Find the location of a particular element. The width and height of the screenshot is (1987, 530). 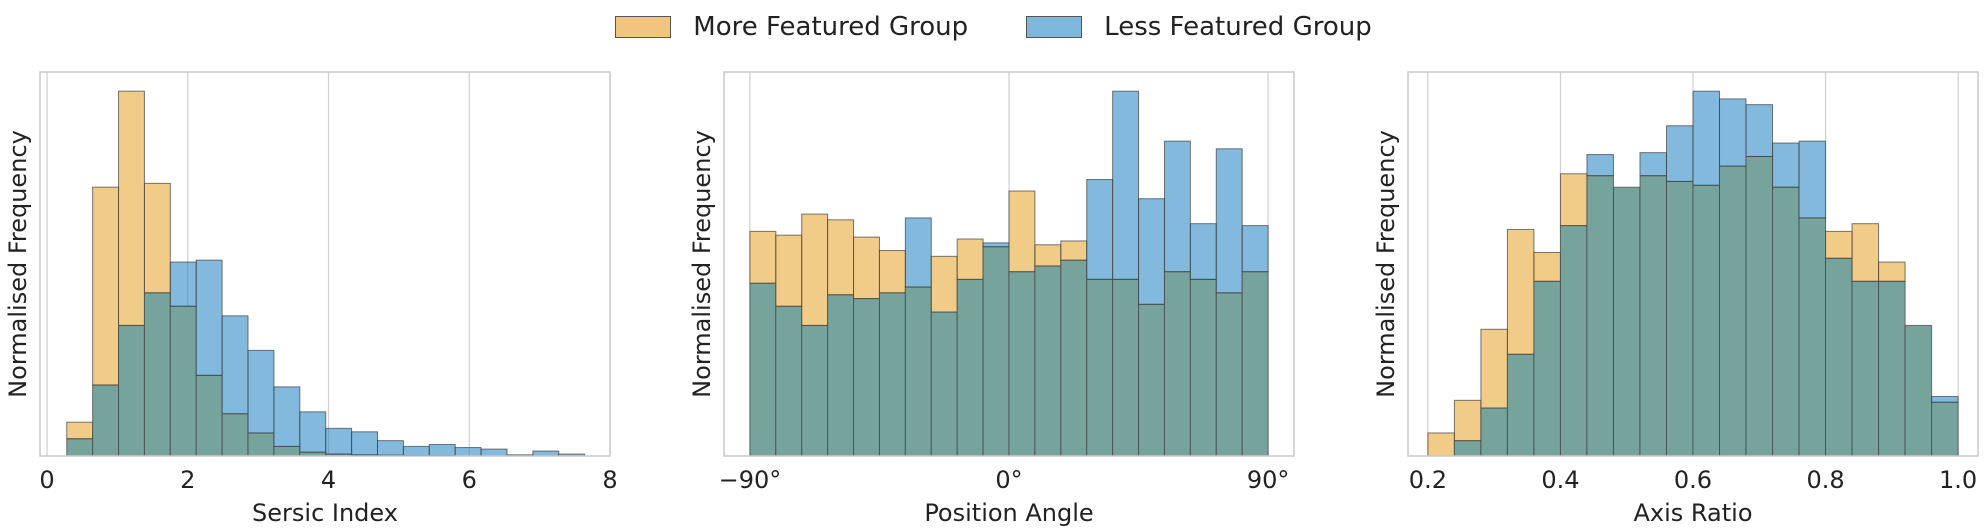

y-axis-label: Normalised Frequency is located at coordinates (1386, 264).